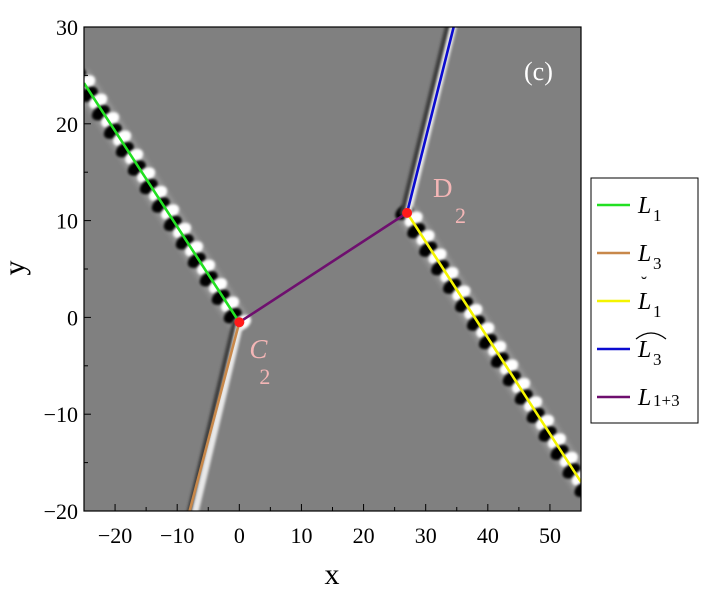  What do you see at coordinates (657, 359) in the screenshot?
I see `legend-sub-4: 3` at bounding box center [657, 359].